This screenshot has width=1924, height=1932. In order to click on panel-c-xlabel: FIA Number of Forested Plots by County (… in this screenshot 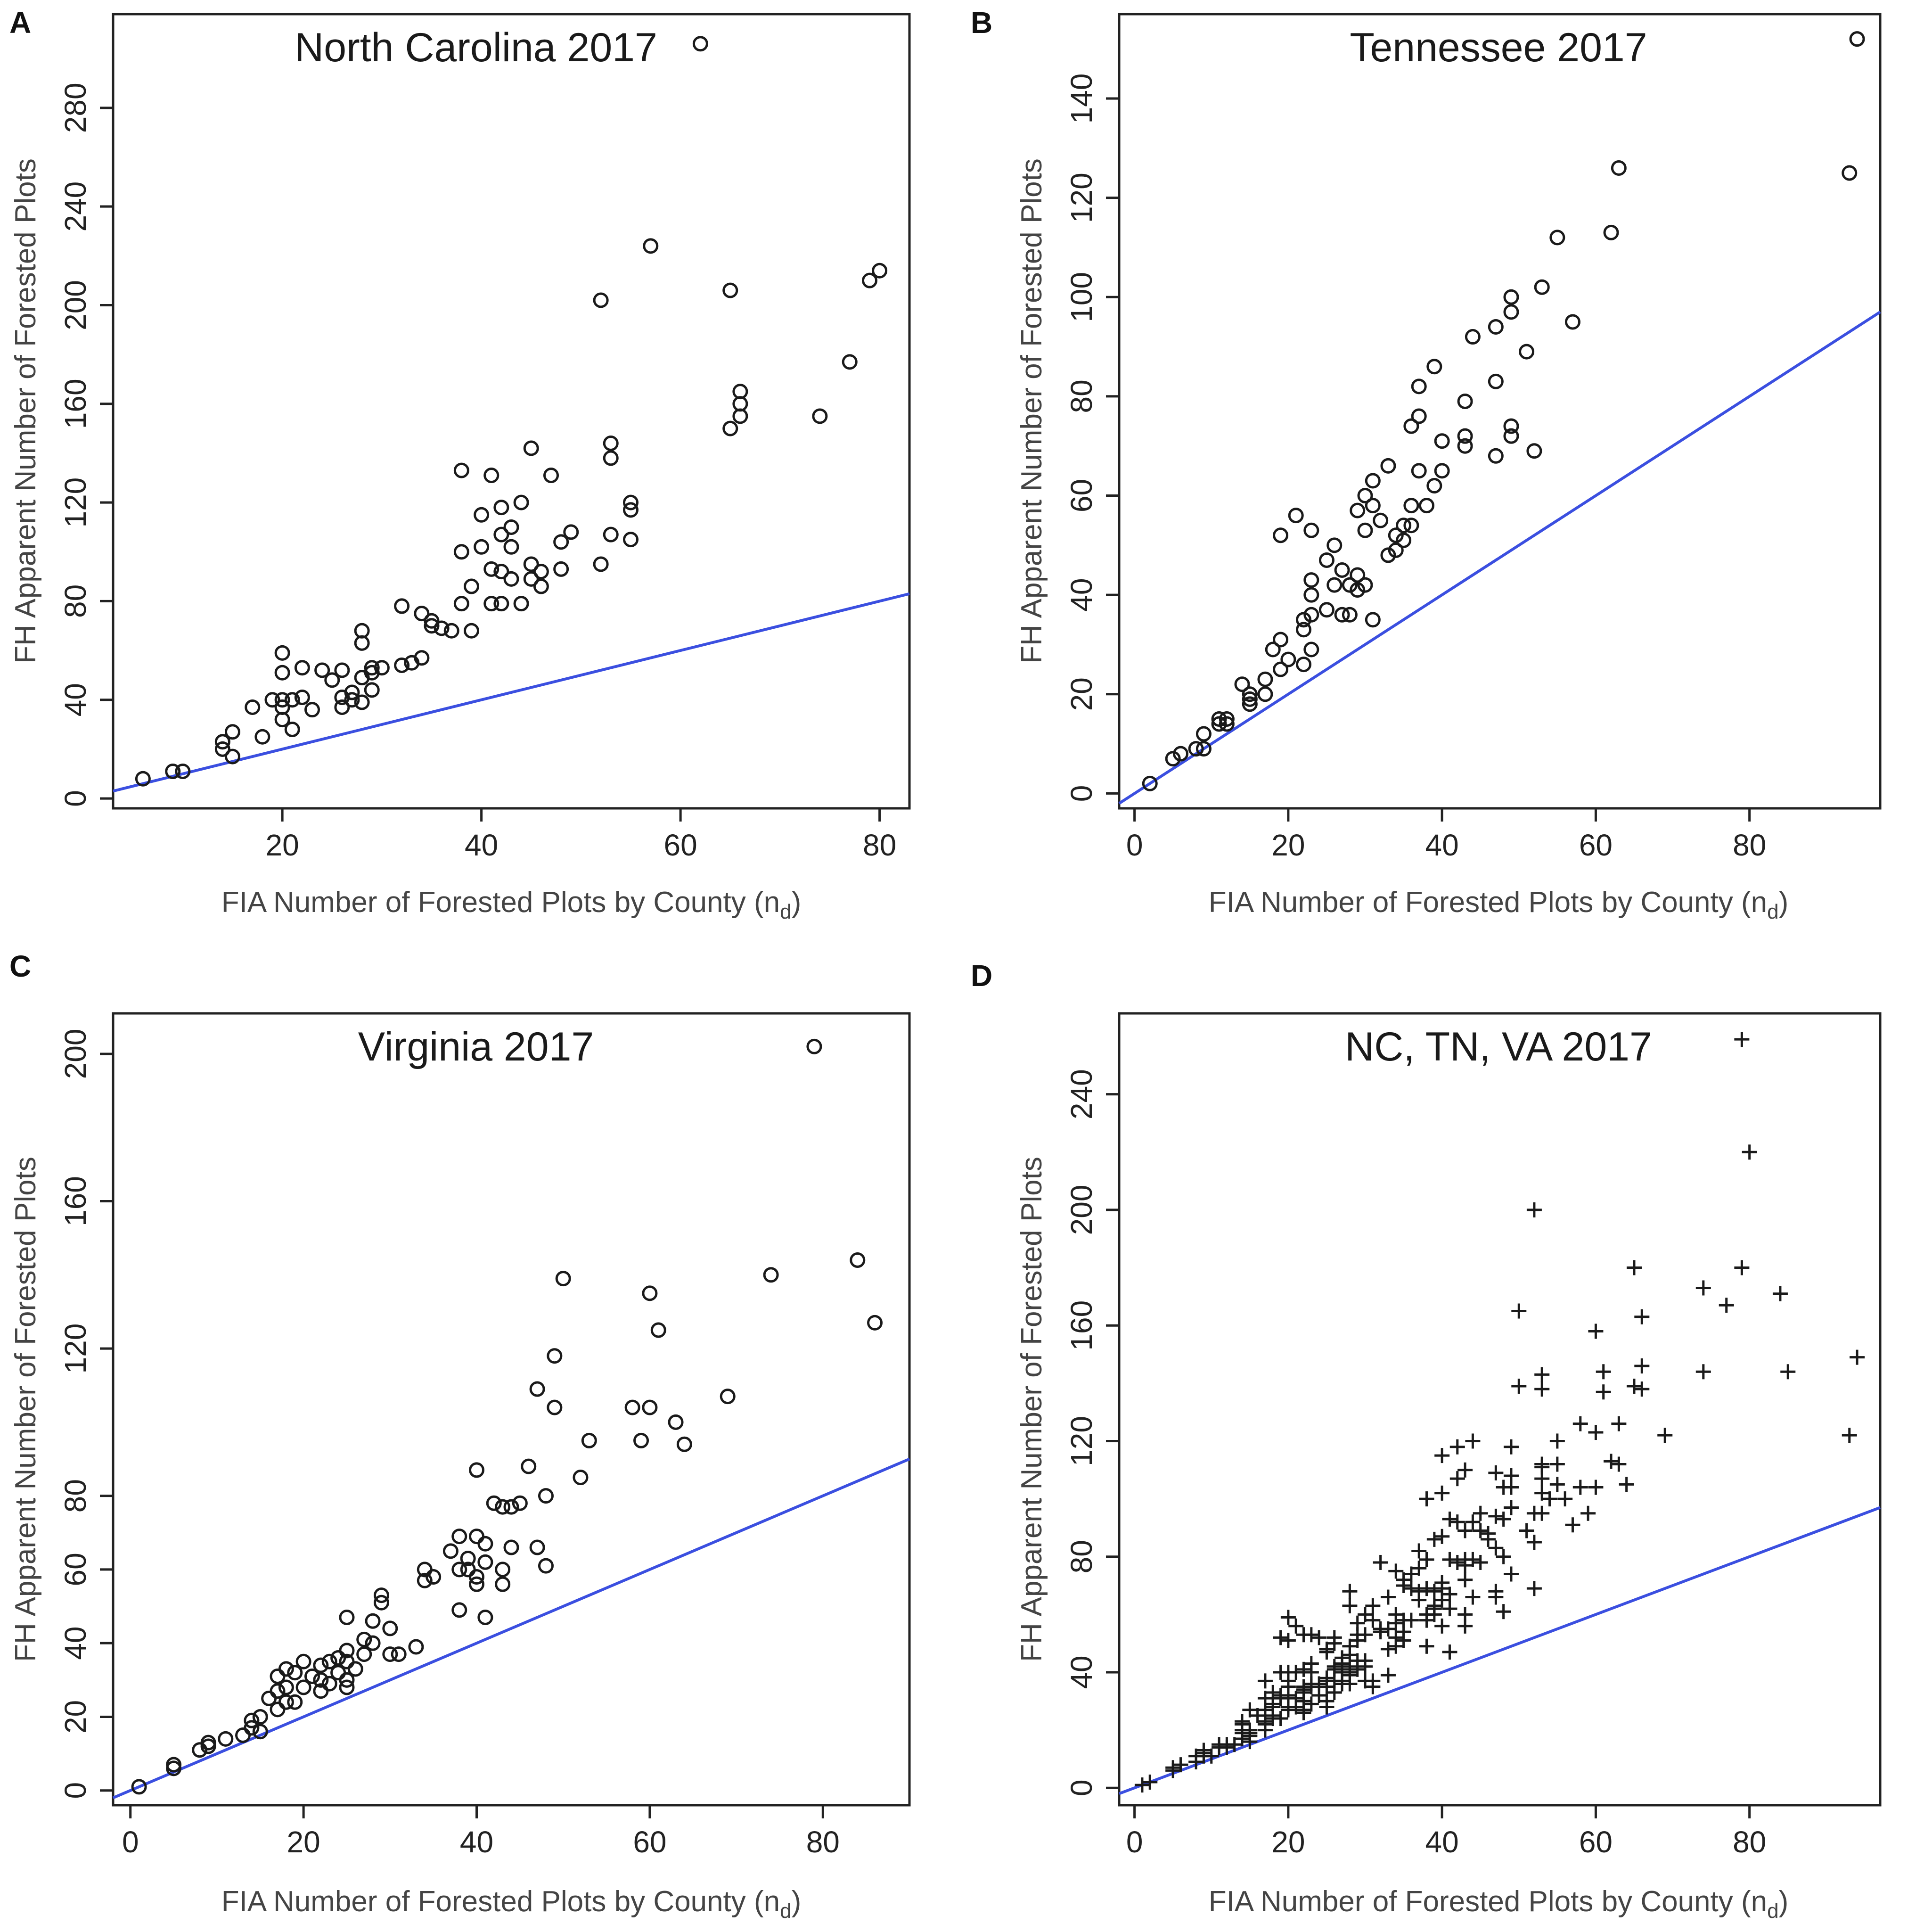, I will do `click(511, 1904)`.